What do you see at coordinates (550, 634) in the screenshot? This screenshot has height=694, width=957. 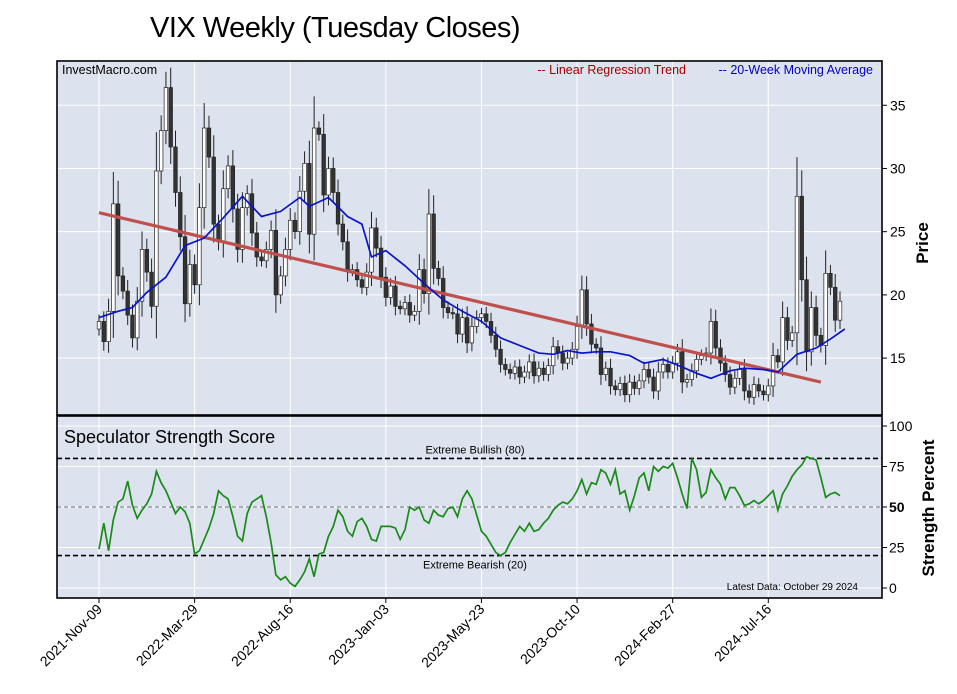 I see `x-tick-label-5: 2023-Oct-10` at bounding box center [550, 634].